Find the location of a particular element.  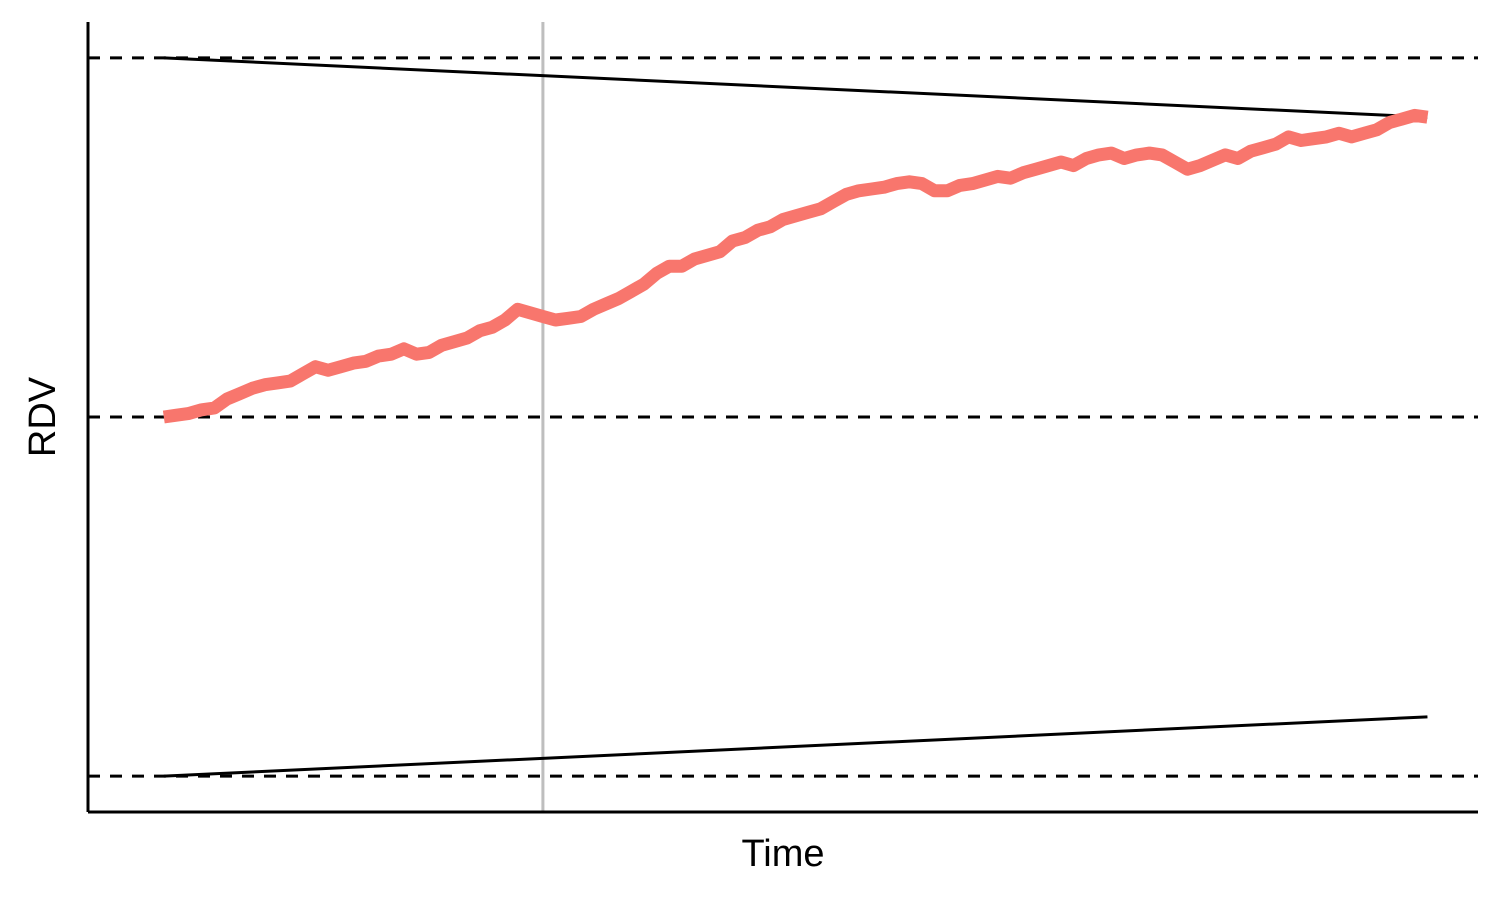

lower-bound-line is located at coordinates (795, 746).